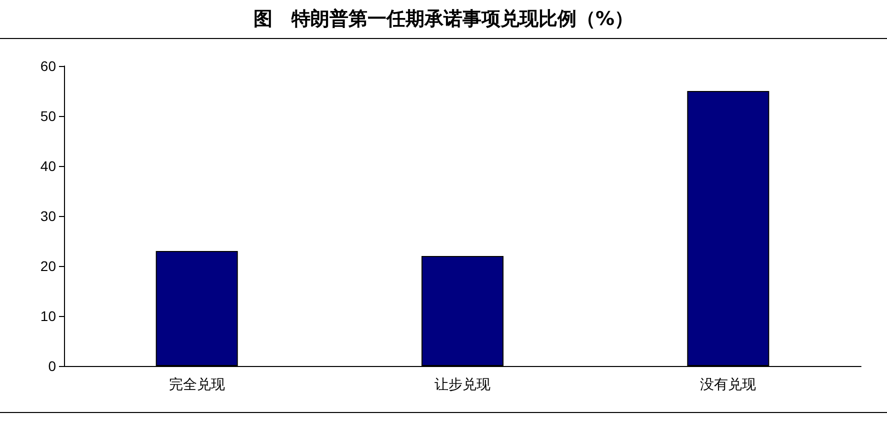  What do you see at coordinates (196, 385) in the screenshot?
I see `x-tick-label: 完全兑现` at bounding box center [196, 385].